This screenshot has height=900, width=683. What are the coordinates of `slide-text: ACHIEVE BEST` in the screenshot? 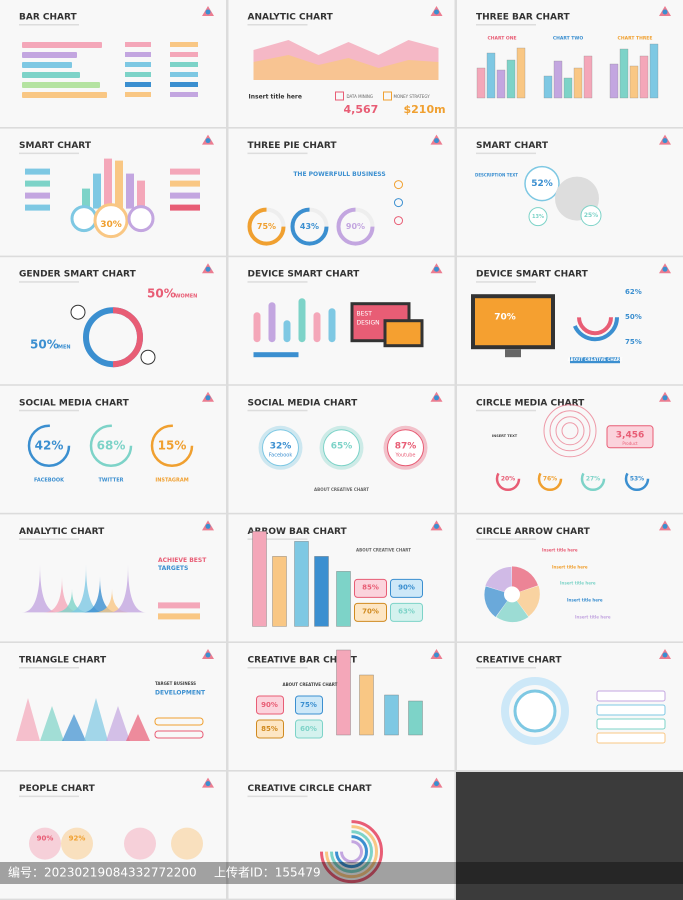 It's located at (182, 560).